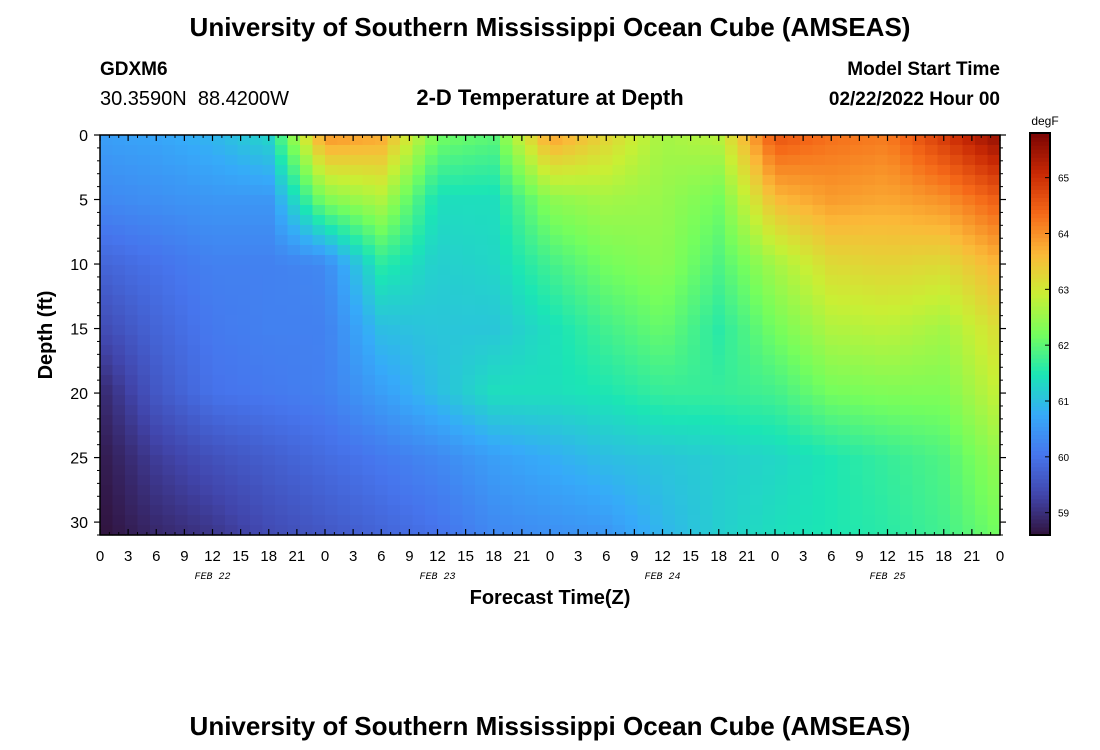 The image size is (1100, 750). What do you see at coordinates (437, 577) in the screenshot?
I see `date-label: FEB 23` at bounding box center [437, 577].